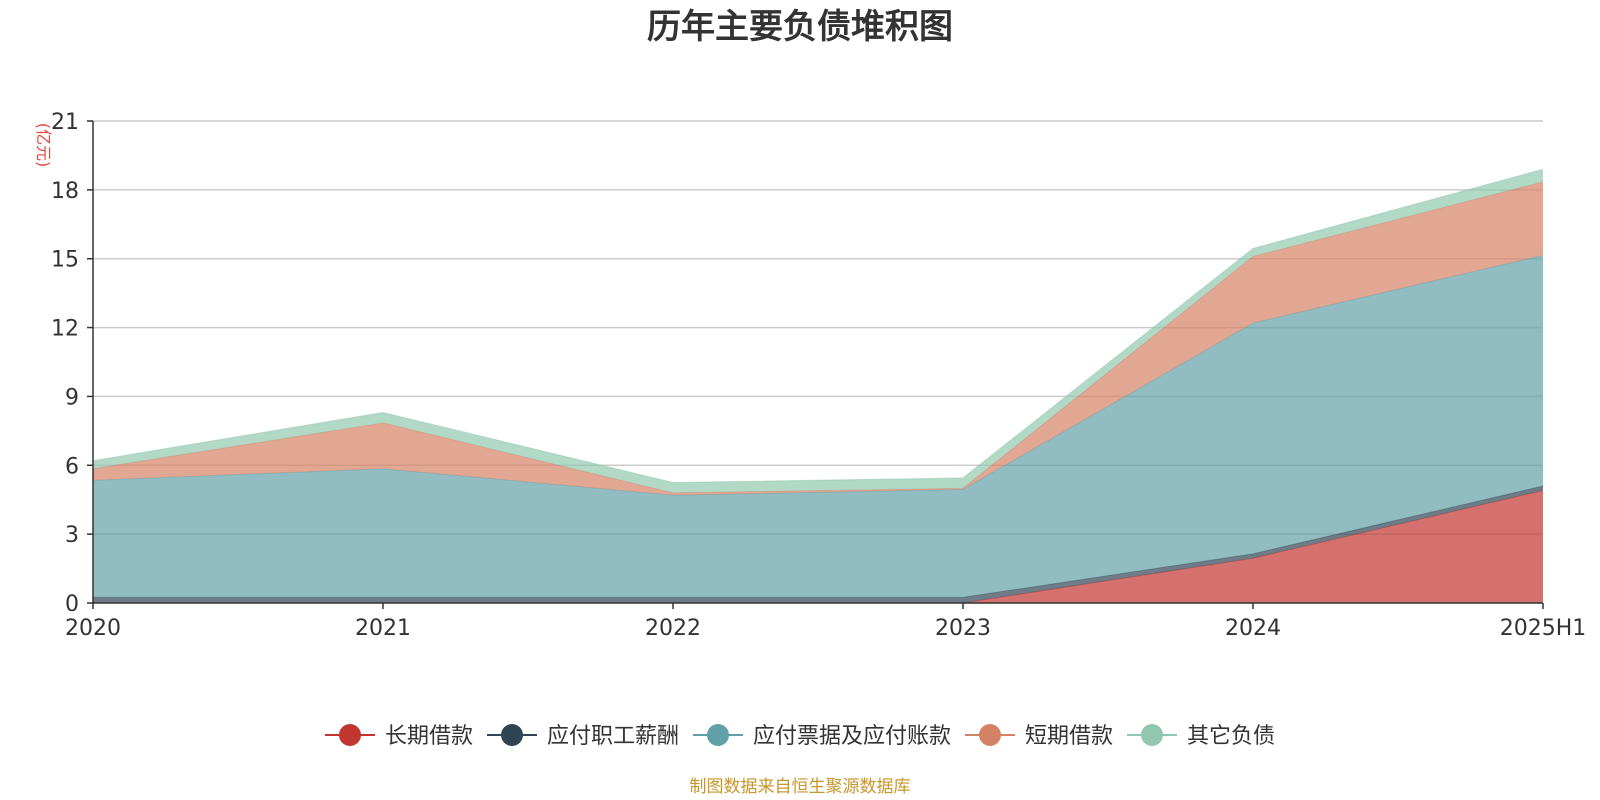 The height and width of the screenshot is (800, 1600). Describe the element at coordinates (65, 260) in the screenshot. I see `y-tick-label: 15` at that location.